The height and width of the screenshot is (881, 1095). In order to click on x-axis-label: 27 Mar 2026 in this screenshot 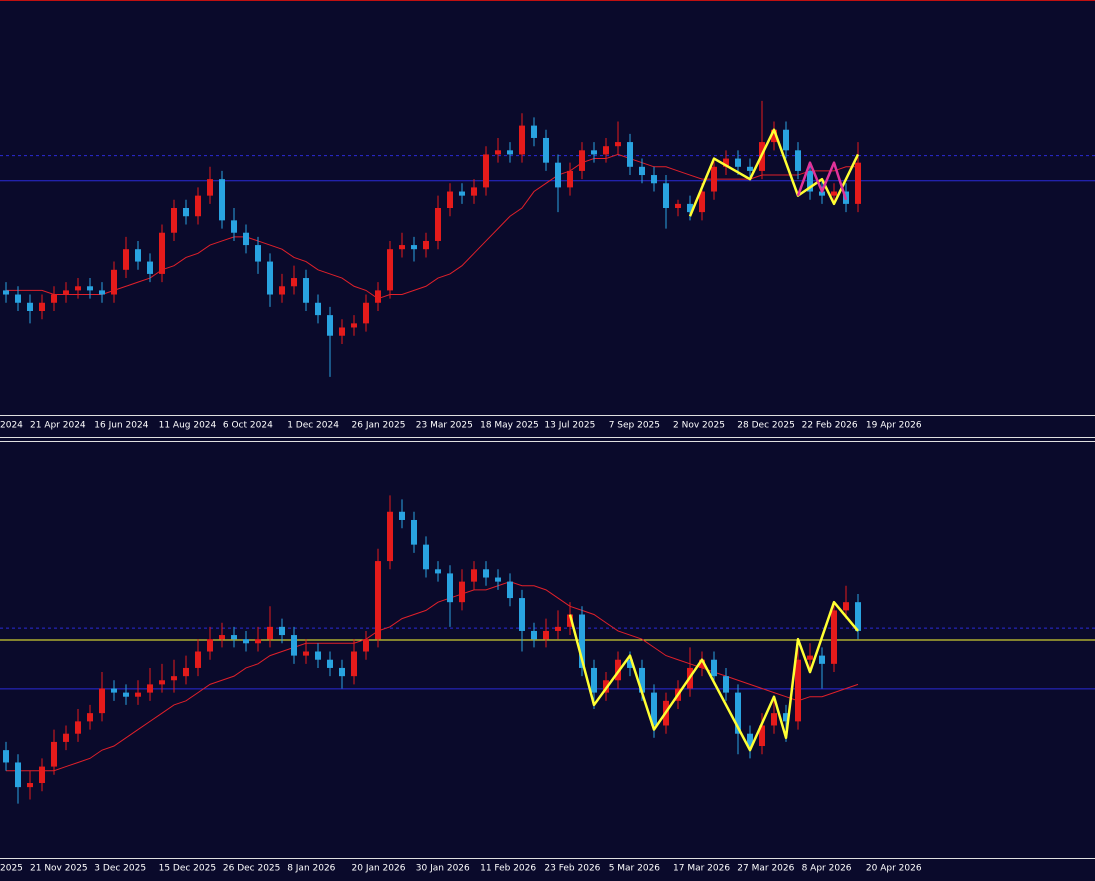, I will do `click(765, 869)`.